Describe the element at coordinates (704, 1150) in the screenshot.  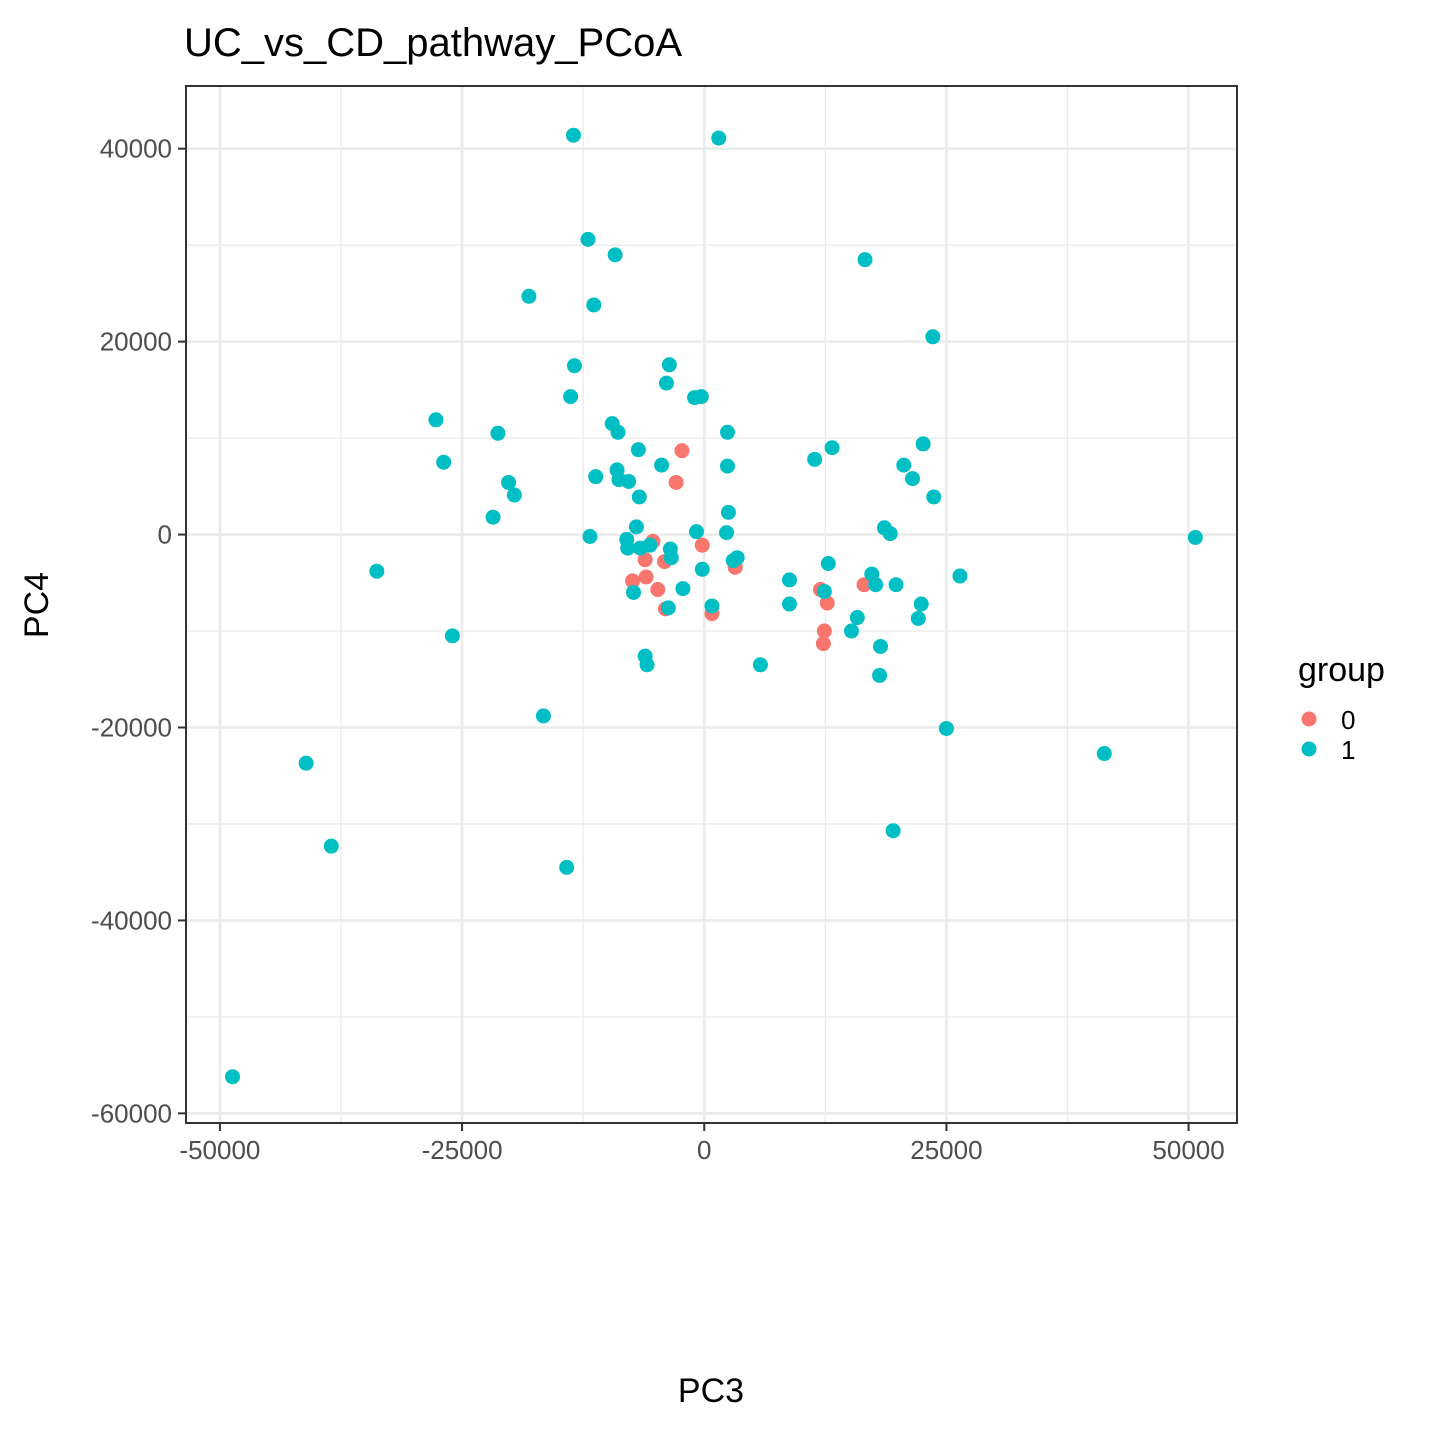
I see `x-tick-label: 0` at that location.